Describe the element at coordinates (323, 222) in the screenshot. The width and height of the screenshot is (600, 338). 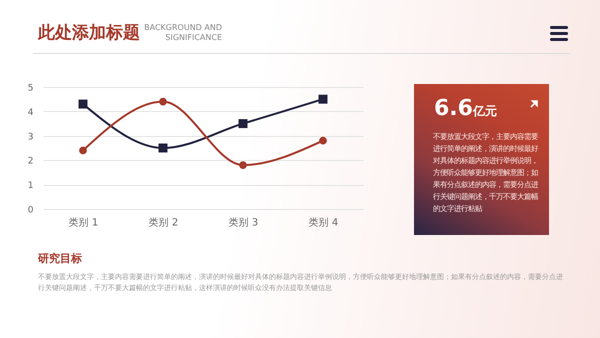
I see `x-tick-label: 类别 4` at that location.